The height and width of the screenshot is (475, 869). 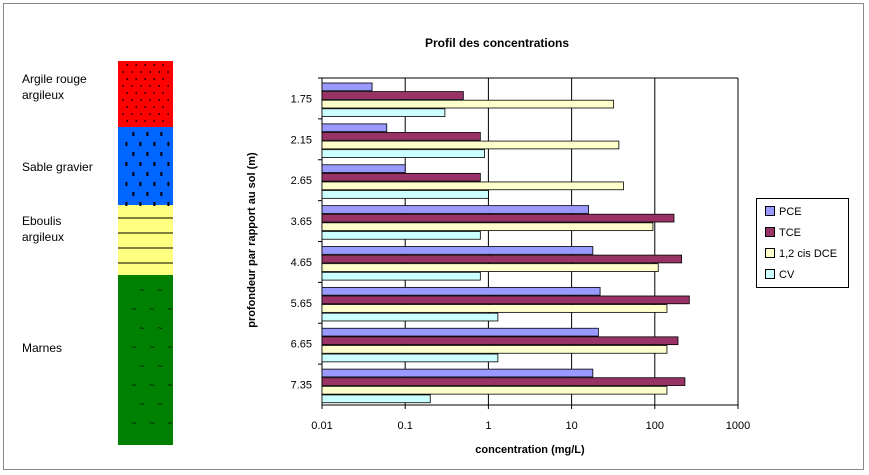 I want to click on x-tick-label: 1, so click(x=488, y=426).